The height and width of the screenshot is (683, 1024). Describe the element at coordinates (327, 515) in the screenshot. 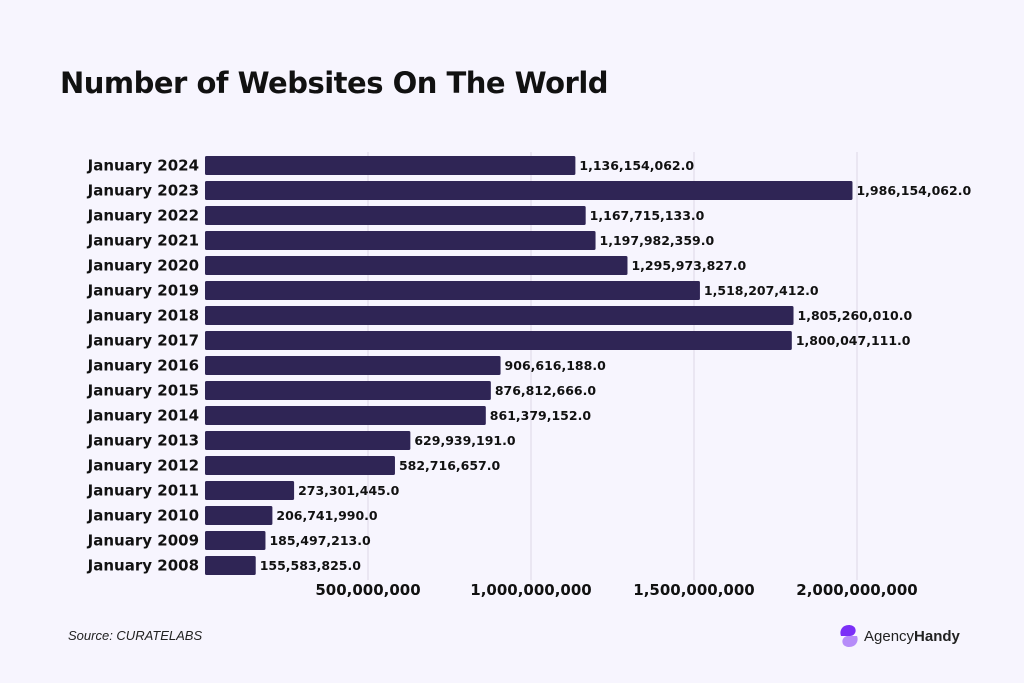

I see `data-label: 206,741,990.0` at that location.